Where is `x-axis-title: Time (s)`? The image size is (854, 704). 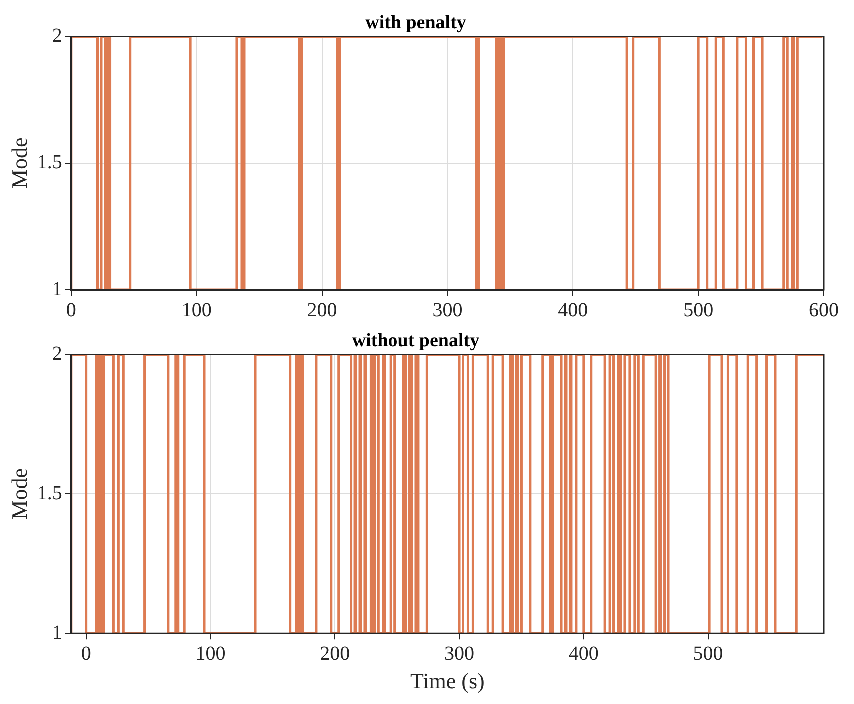
x-axis-title: Time (s) is located at coordinates (447, 681).